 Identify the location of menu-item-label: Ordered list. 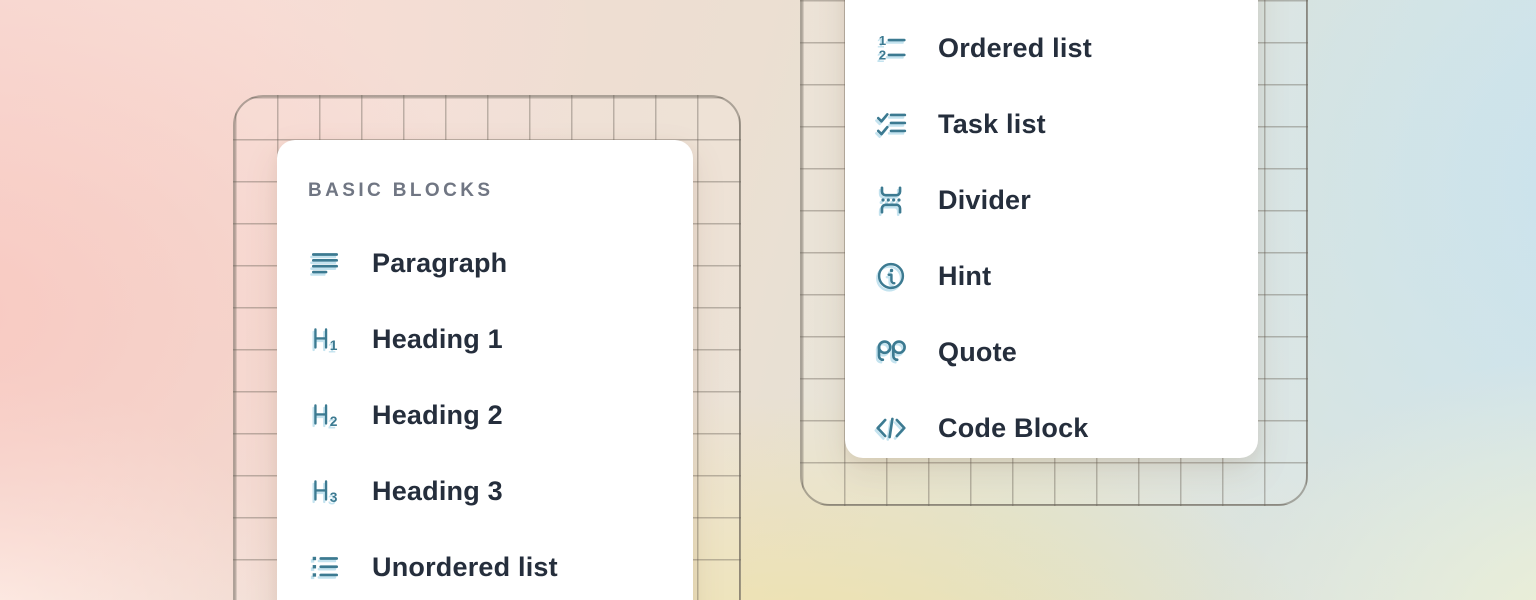
(1015, 47).